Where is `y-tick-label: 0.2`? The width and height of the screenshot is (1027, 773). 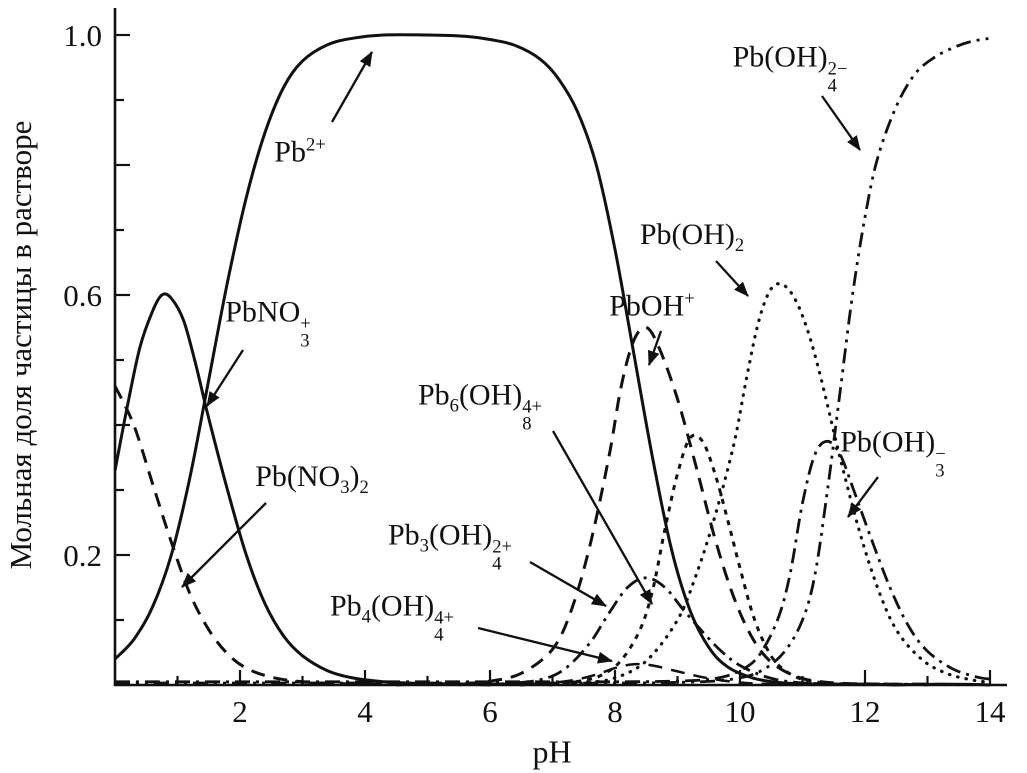
y-tick-label: 0.2 is located at coordinates (82, 555).